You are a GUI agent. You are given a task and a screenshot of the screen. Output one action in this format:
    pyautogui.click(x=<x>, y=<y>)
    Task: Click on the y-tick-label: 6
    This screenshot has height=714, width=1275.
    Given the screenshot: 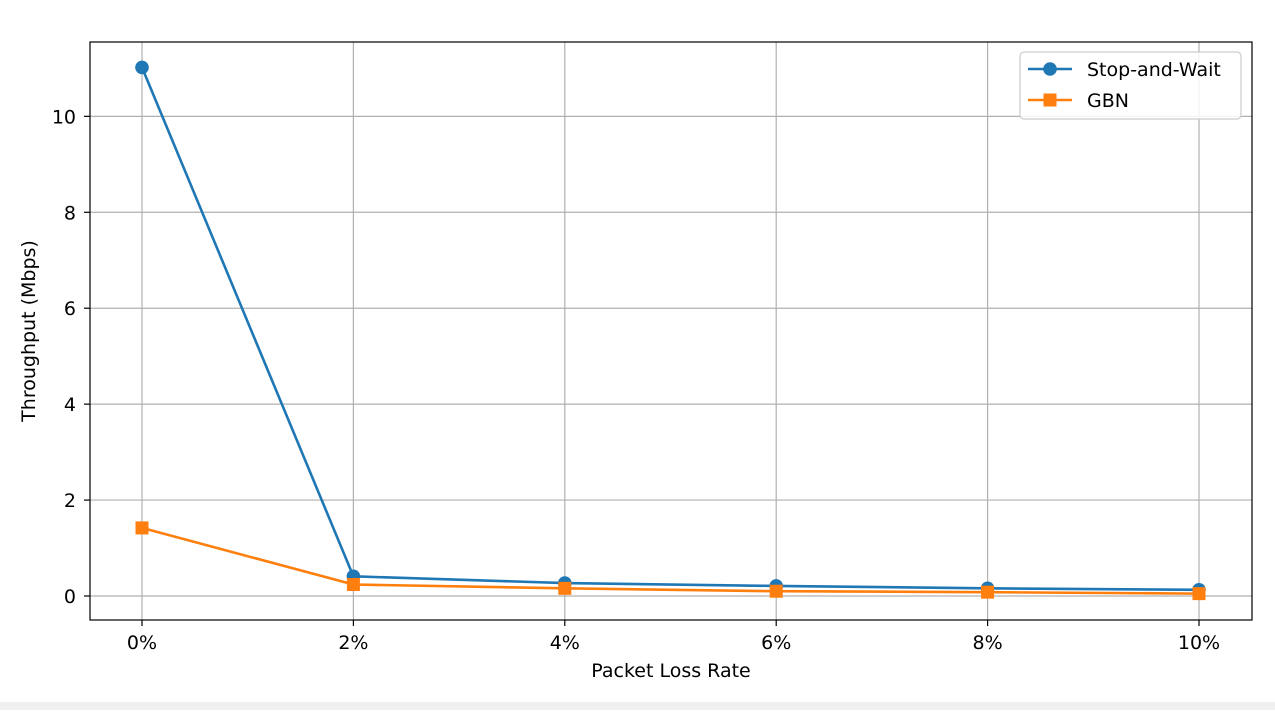 What is the action you would take?
    pyautogui.click(x=70, y=309)
    